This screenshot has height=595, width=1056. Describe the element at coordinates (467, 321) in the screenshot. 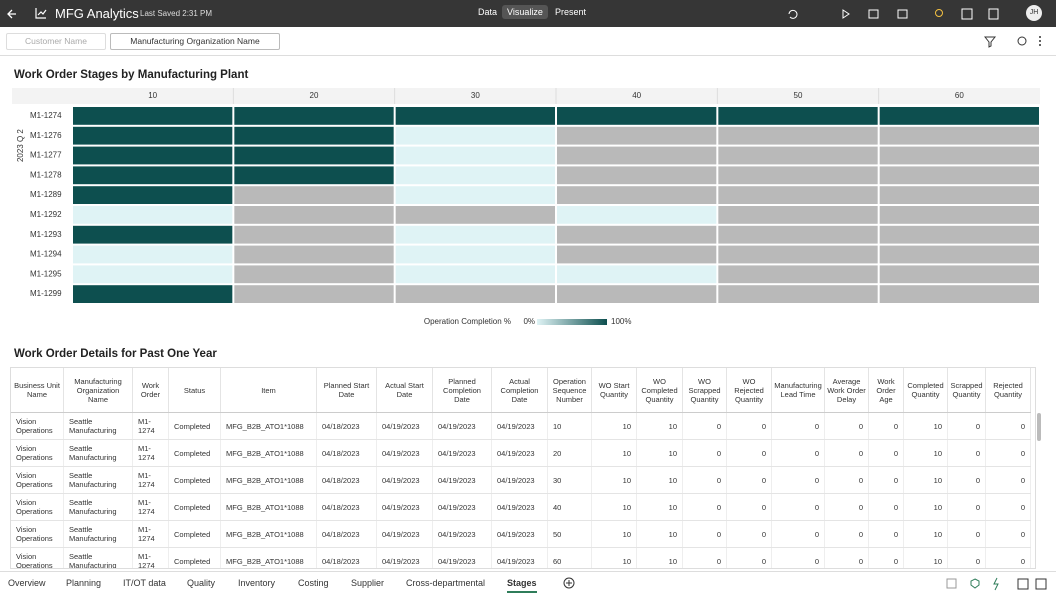

I see `legend-title: Operation Completion %` at that location.